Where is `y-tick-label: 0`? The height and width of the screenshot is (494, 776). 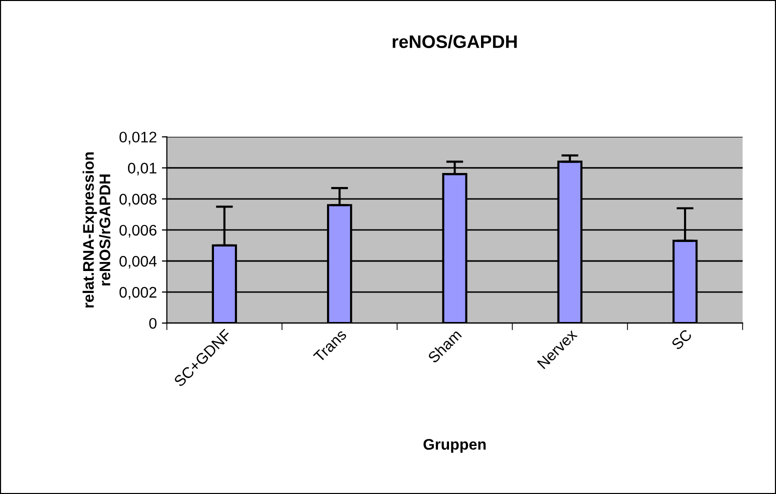 y-tick-label: 0 is located at coordinates (153, 323).